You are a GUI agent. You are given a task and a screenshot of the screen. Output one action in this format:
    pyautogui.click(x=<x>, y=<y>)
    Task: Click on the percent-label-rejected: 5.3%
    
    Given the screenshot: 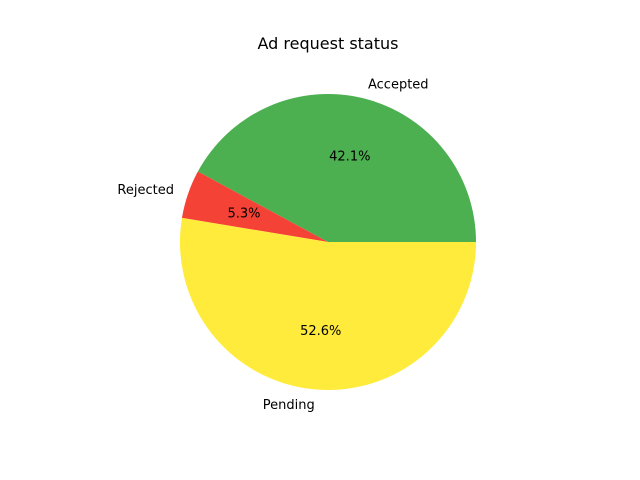 What is the action you would take?
    pyautogui.click(x=243, y=214)
    